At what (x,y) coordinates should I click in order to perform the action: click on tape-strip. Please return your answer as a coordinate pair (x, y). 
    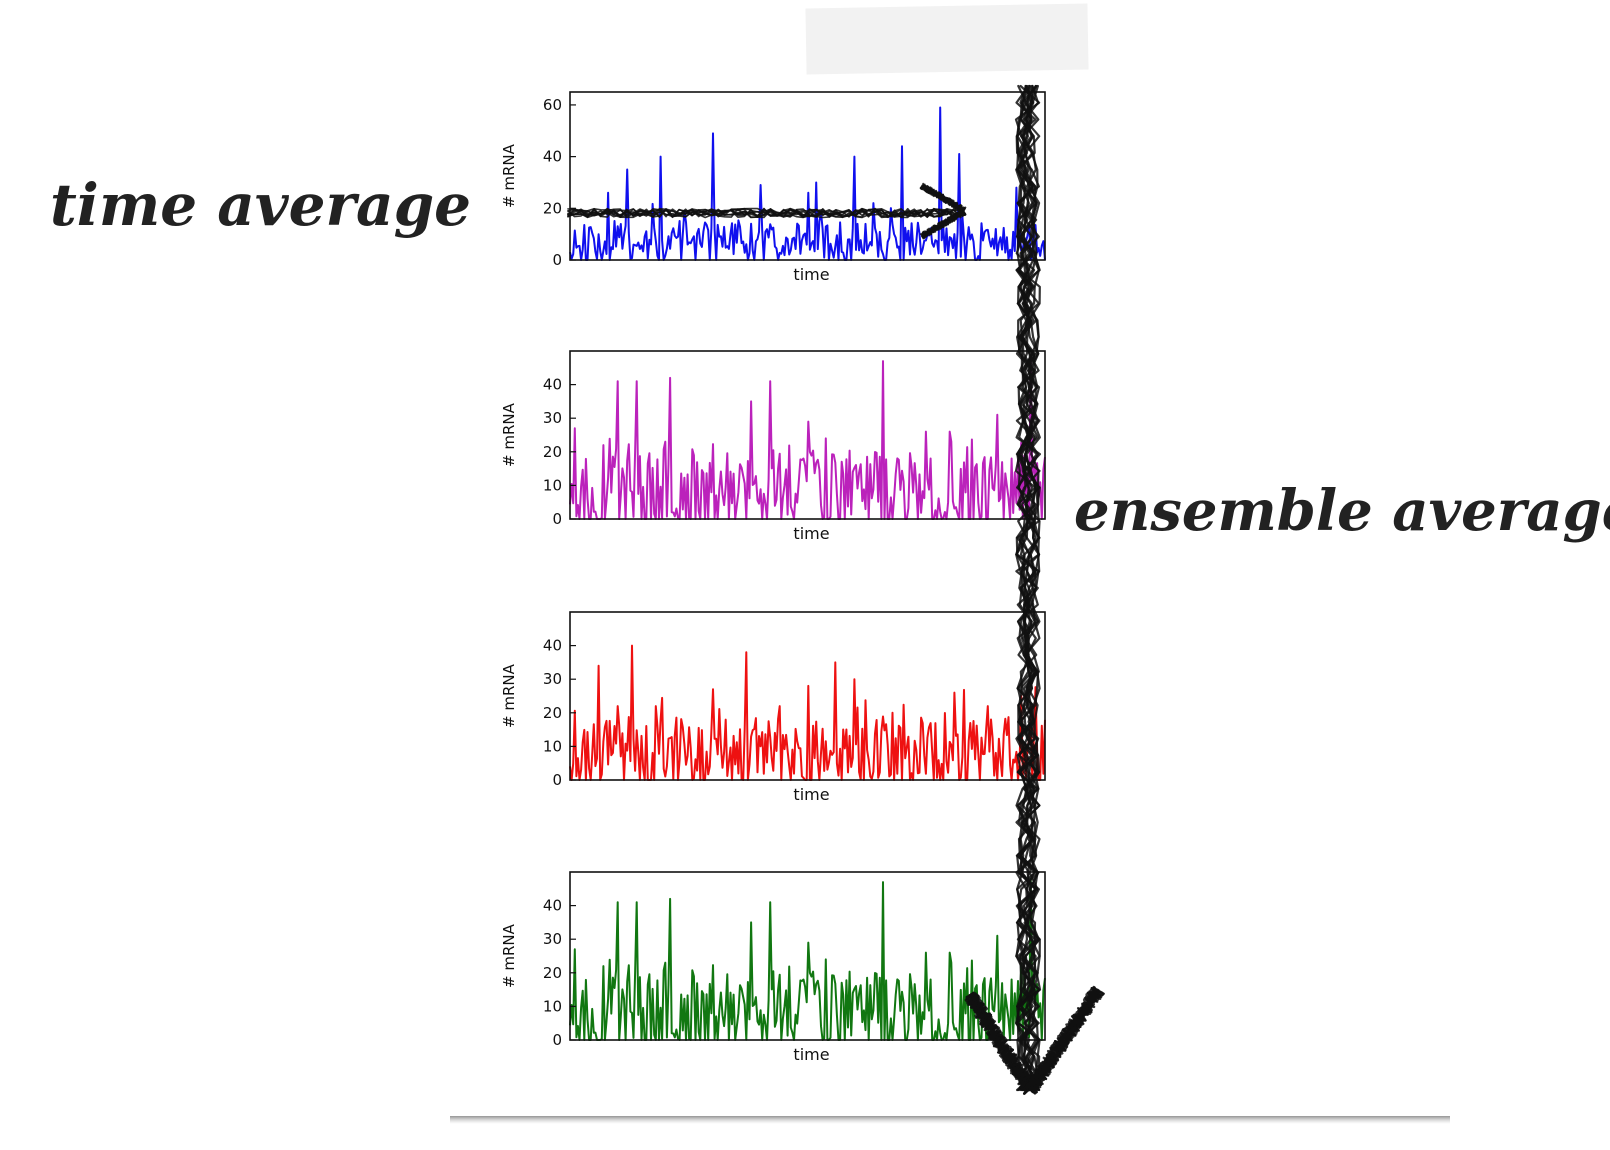
    Looking at the image, I should click on (947, 39).